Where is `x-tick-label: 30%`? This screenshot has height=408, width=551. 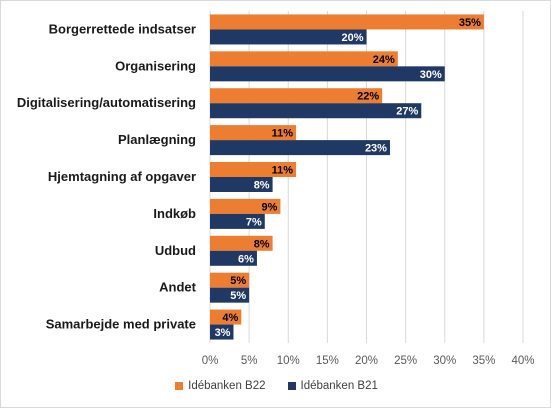 x-tick-label: 30% is located at coordinates (444, 361).